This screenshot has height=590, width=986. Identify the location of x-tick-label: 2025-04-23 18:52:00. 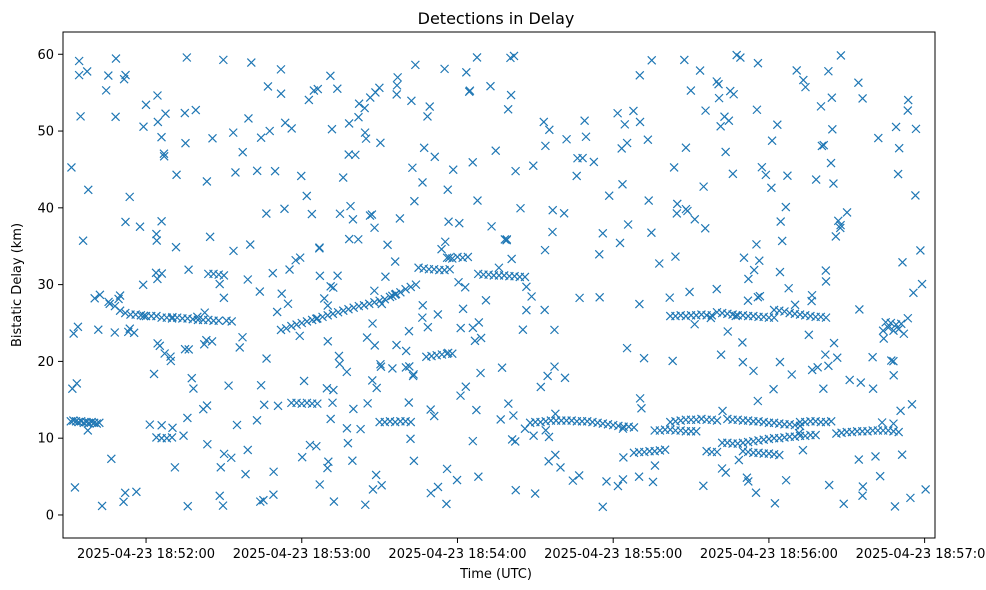
(146, 554).